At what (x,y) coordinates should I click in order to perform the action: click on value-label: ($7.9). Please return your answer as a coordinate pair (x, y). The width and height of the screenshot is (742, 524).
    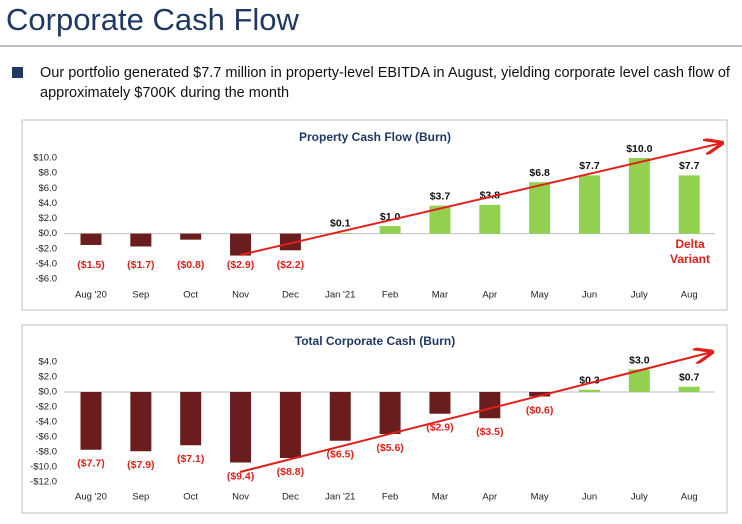
    Looking at the image, I should click on (140, 465).